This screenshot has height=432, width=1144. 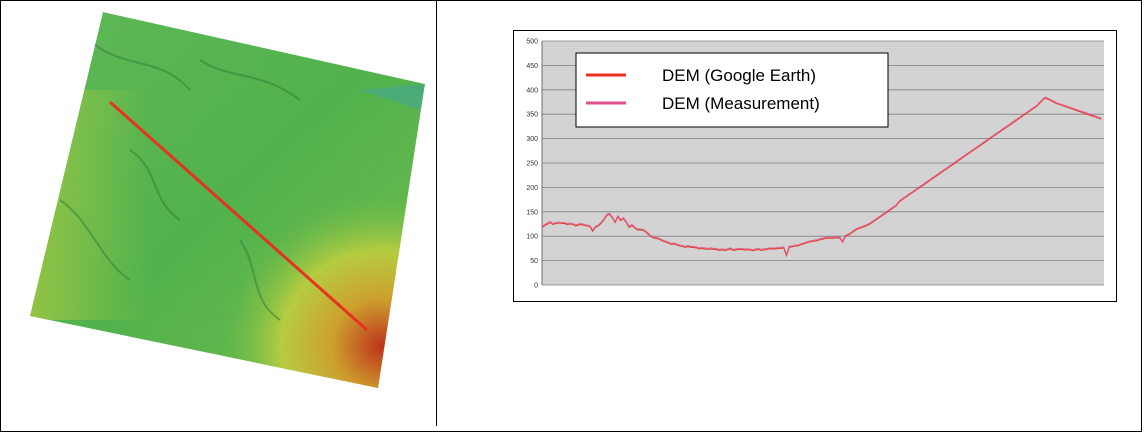 I want to click on y-tick-label: 450, so click(x=532, y=66).